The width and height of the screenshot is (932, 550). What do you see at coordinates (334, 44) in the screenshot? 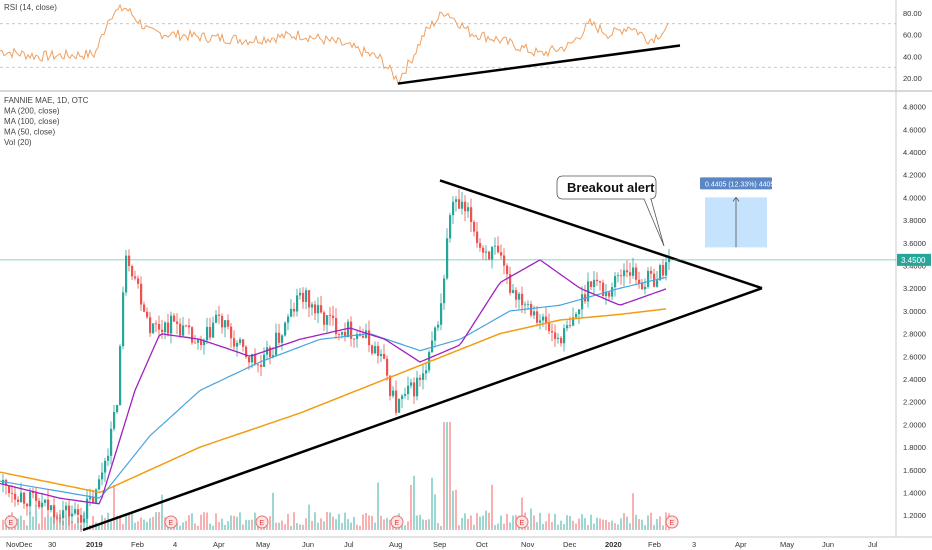
I see `rsi-line` at bounding box center [334, 44].